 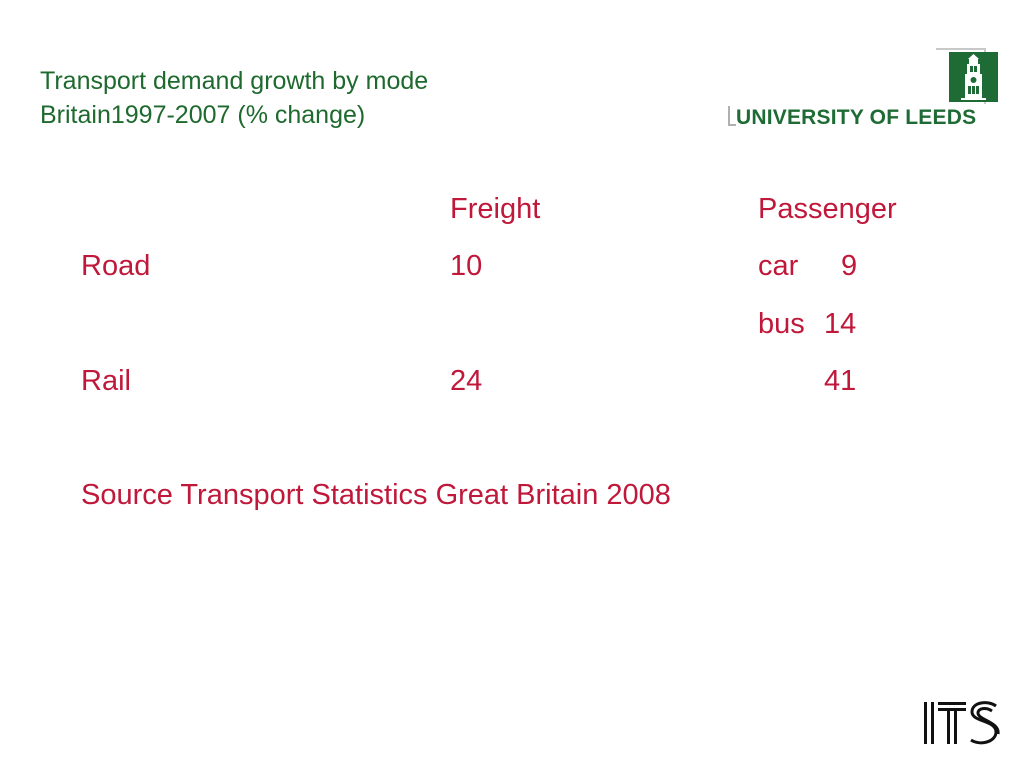 I want to click on row-mode-rail: Rail, so click(x=106, y=381).